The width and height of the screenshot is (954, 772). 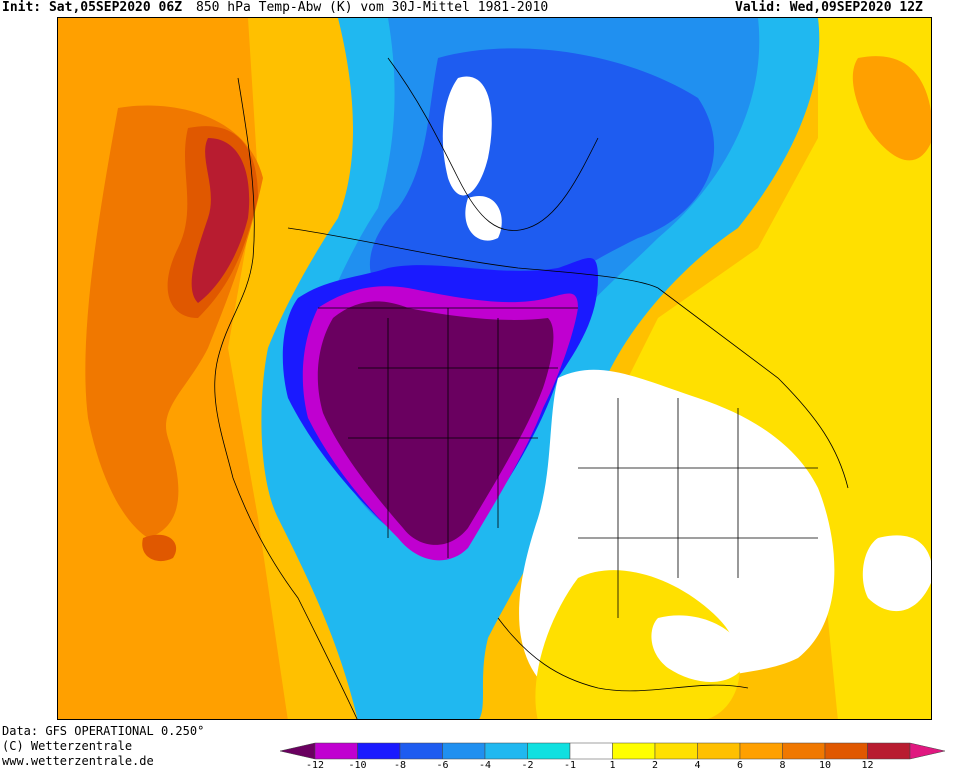 What do you see at coordinates (740, 765) in the screenshot?
I see `colorbar-tick-label: 6` at bounding box center [740, 765].